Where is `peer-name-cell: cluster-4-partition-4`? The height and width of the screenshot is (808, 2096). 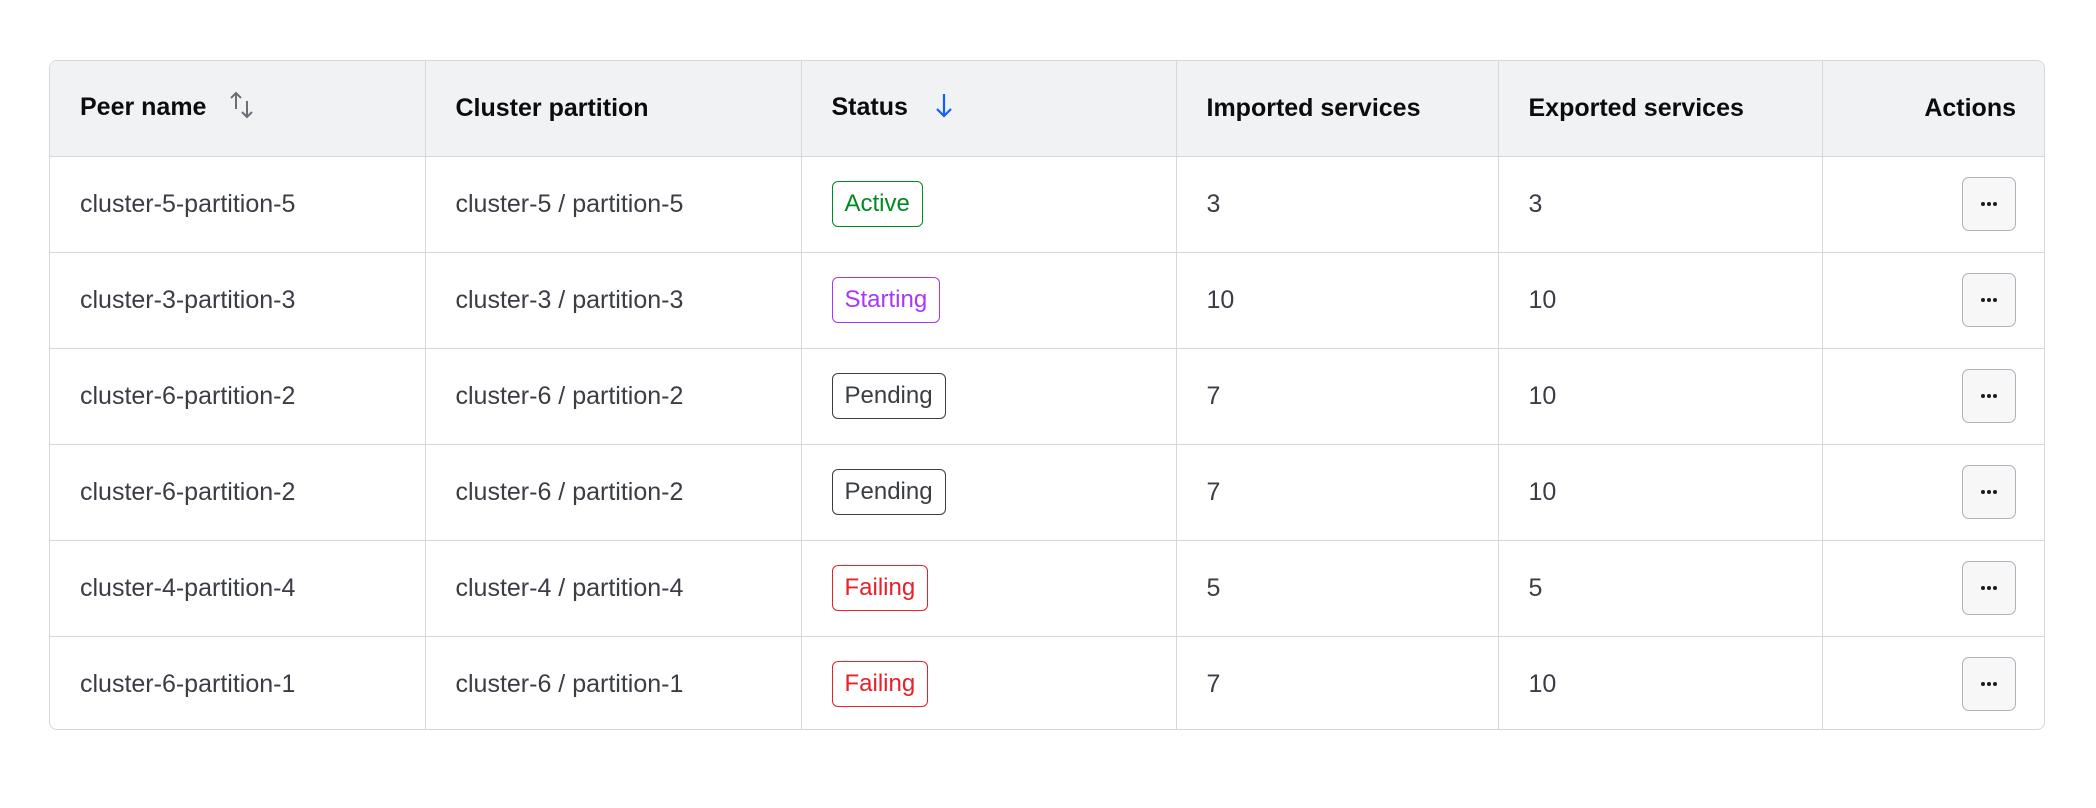
peer-name-cell: cluster-4-partition-4 is located at coordinates (238, 588).